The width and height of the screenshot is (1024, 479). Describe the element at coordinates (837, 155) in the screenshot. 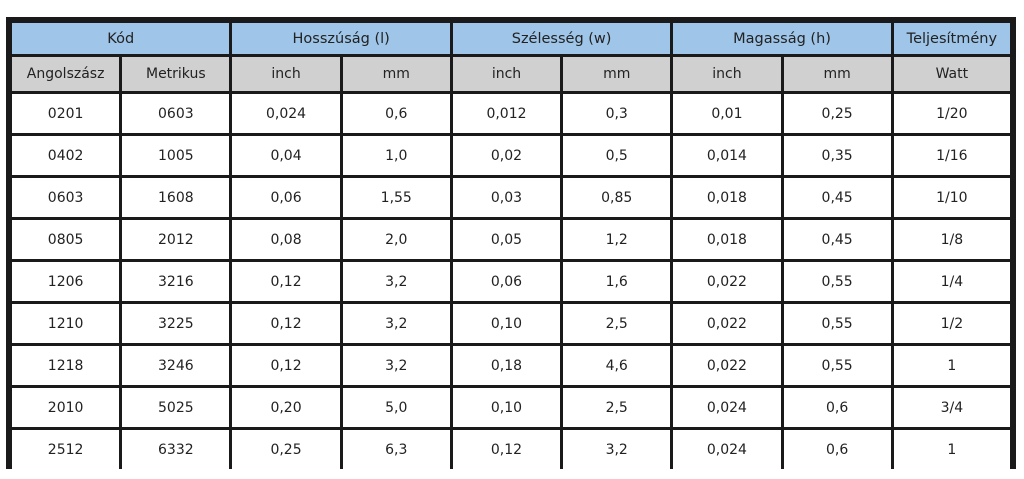

I see `table-cell: 0,35` at that location.